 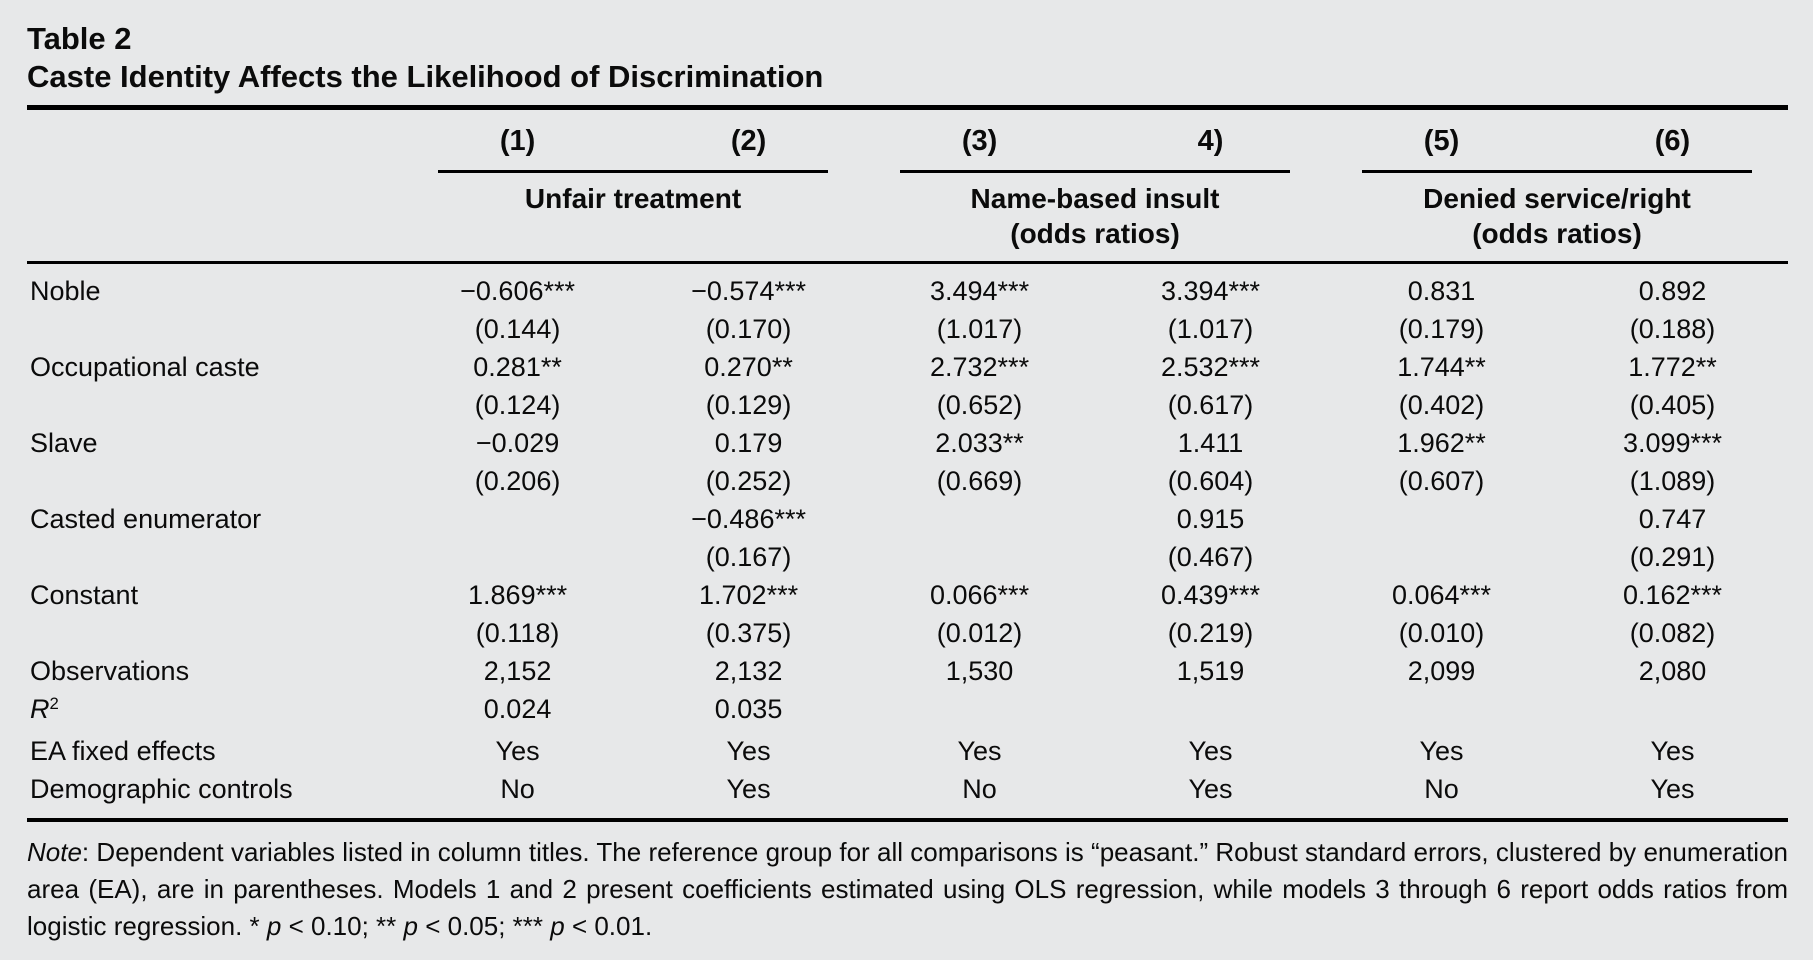 What do you see at coordinates (1441, 329) in the screenshot?
I see `standard-error-cell: (0.179)` at bounding box center [1441, 329].